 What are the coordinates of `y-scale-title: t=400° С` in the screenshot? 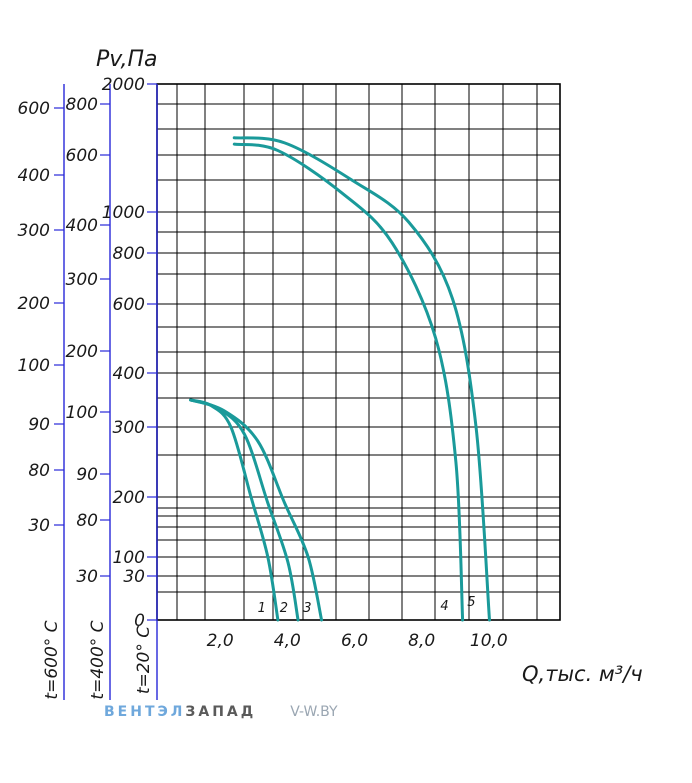 It's located at (98, 659).